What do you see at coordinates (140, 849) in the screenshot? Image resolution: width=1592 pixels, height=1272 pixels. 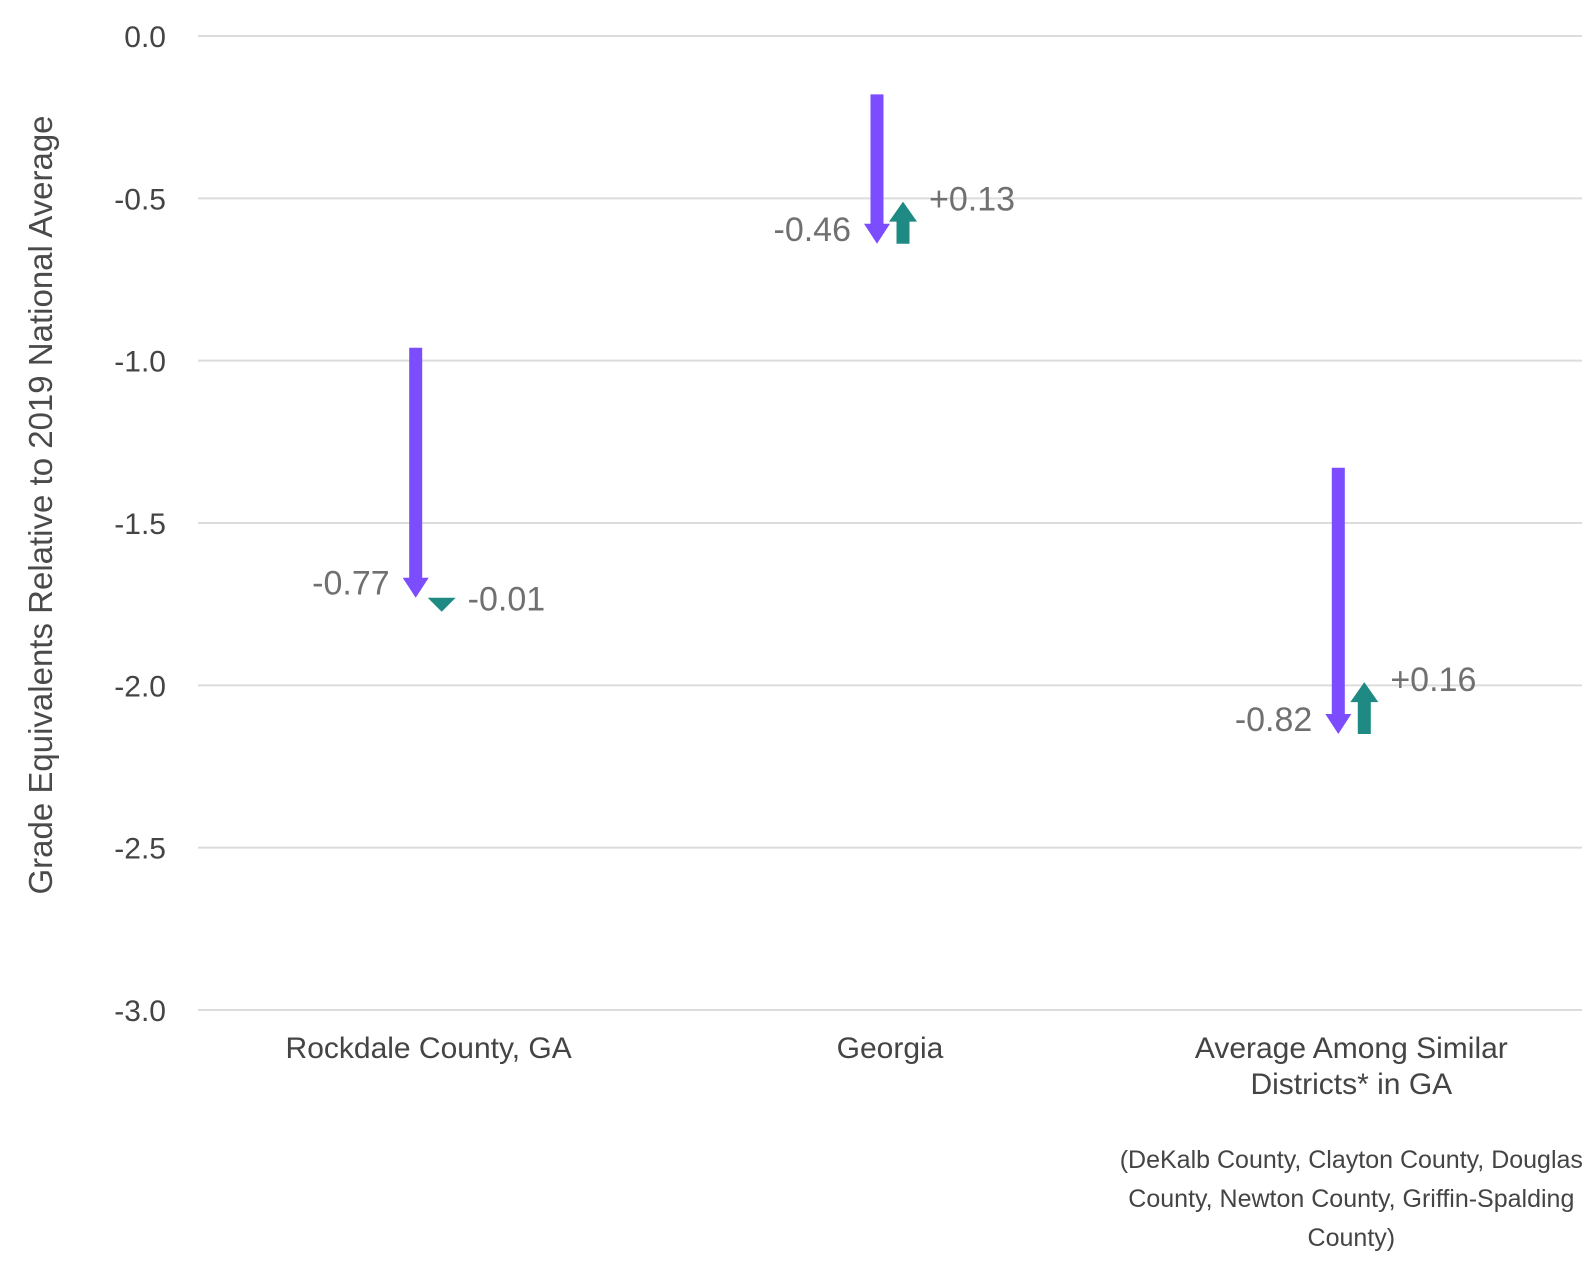 I see `y-tick-label: -2.5` at bounding box center [140, 849].